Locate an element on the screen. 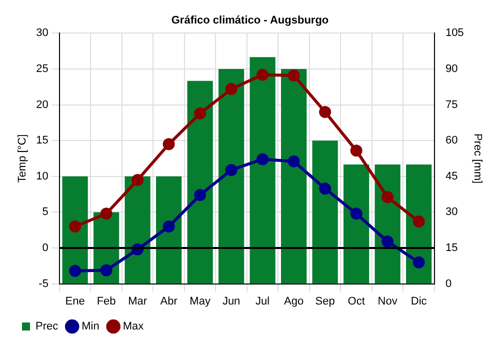  x-tick-label: Mar is located at coordinates (138, 301).